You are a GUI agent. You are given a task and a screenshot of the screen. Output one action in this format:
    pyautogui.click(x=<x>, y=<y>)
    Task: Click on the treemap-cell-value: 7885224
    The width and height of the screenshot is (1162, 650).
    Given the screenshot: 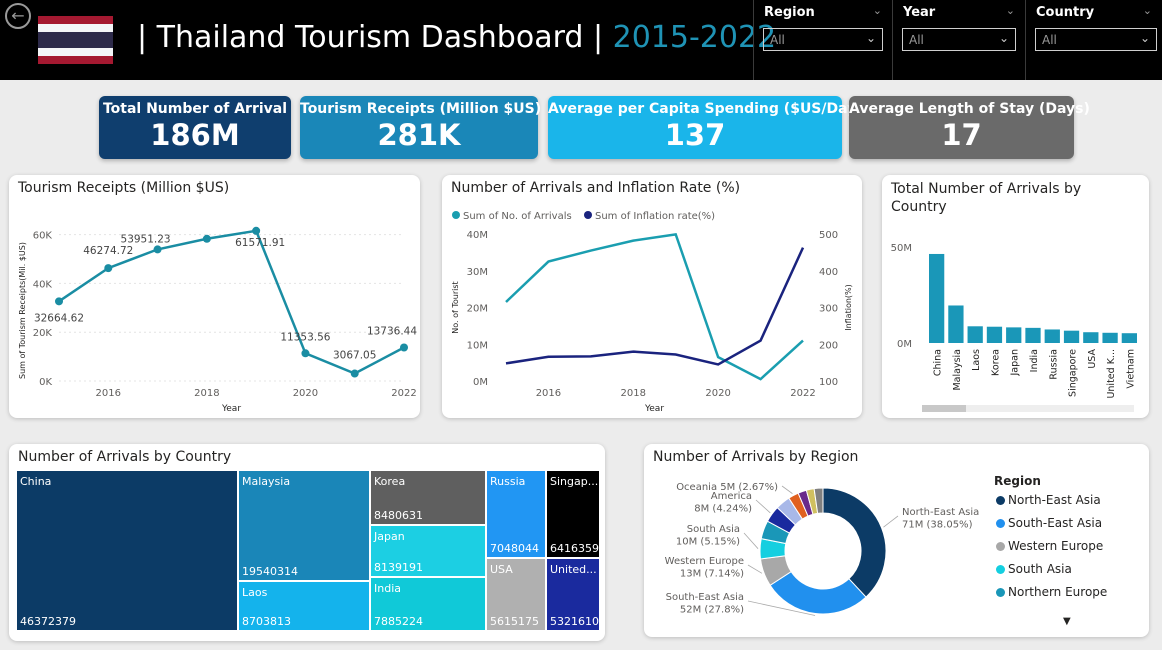 What is the action you would take?
    pyautogui.click(x=398, y=621)
    